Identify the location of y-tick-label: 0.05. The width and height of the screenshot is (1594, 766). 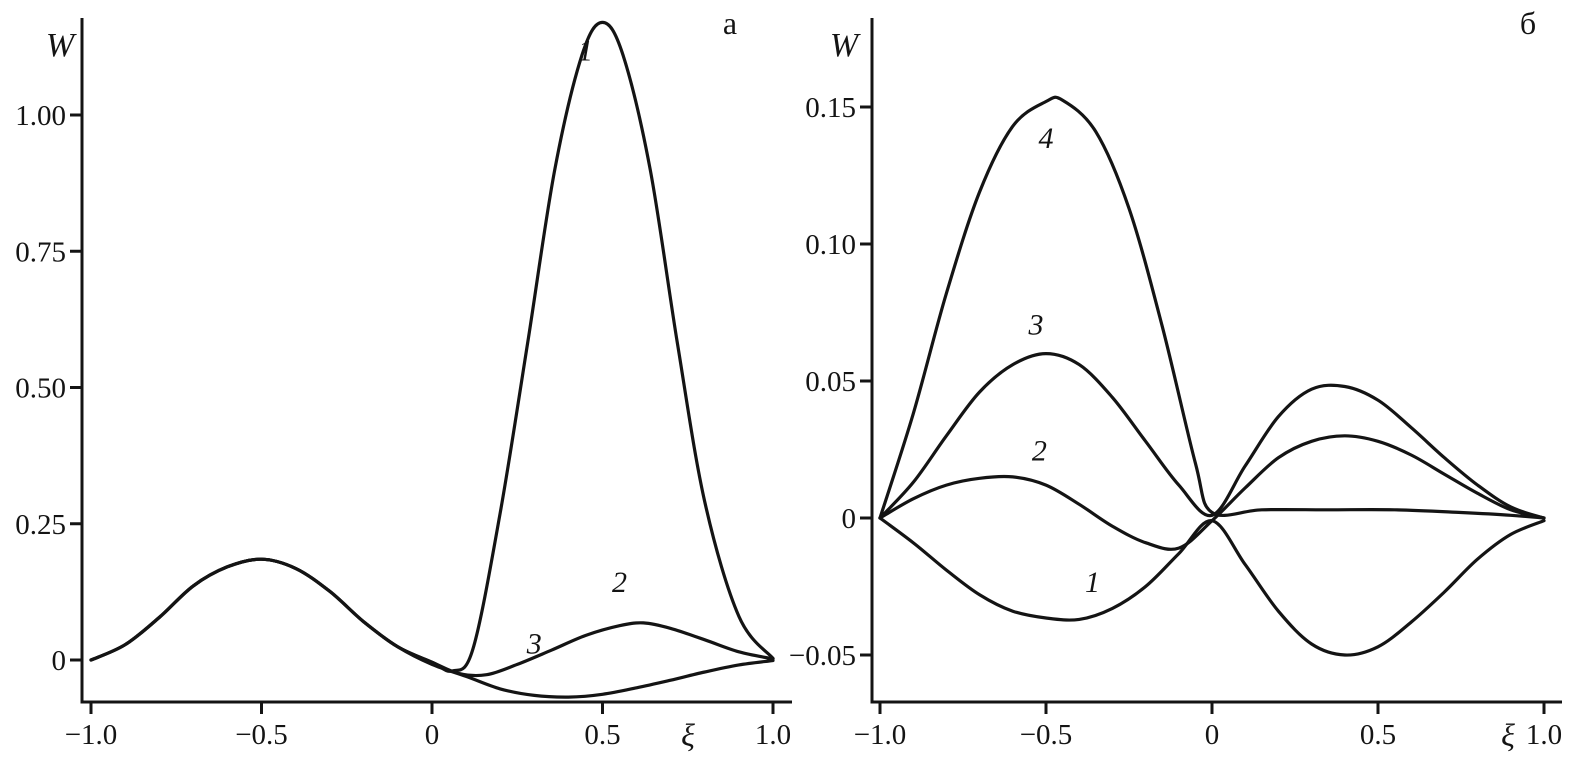
(830, 382).